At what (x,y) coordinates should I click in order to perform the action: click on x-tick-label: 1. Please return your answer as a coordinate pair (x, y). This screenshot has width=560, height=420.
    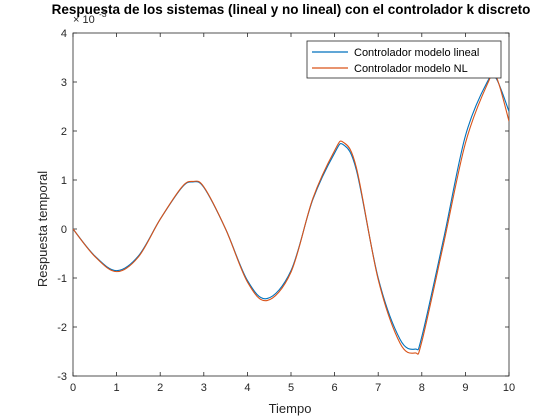
    Looking at the image, I should click on (117, 388).